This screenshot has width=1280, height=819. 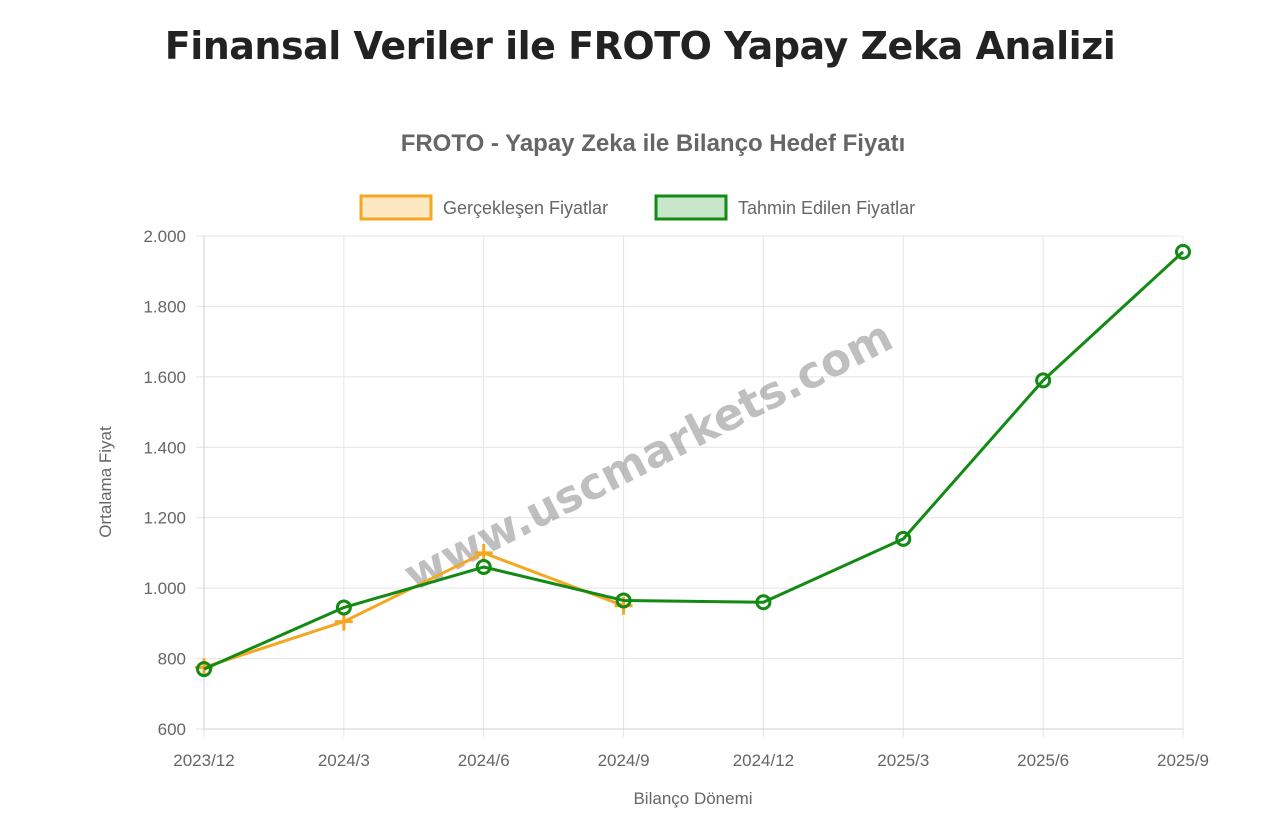 I want to click on y-axis-ticks: 600 800 1.000 1.200 1.400 1.600 1.800 2.000, so click(x=164, y=483).